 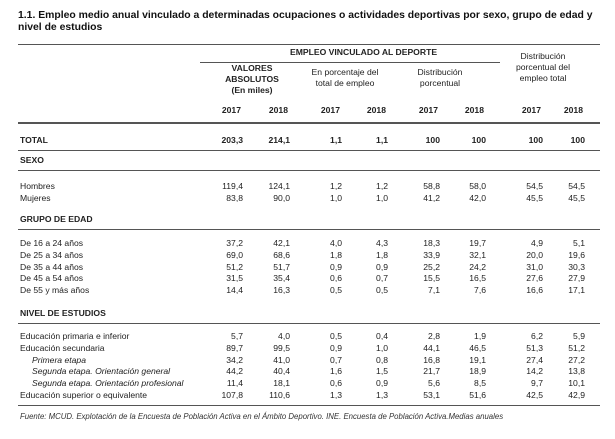 What do you see at coordinates (477, 371) in the screenshot?
I see `cell: 18,9` at bounding box center [477, 371].